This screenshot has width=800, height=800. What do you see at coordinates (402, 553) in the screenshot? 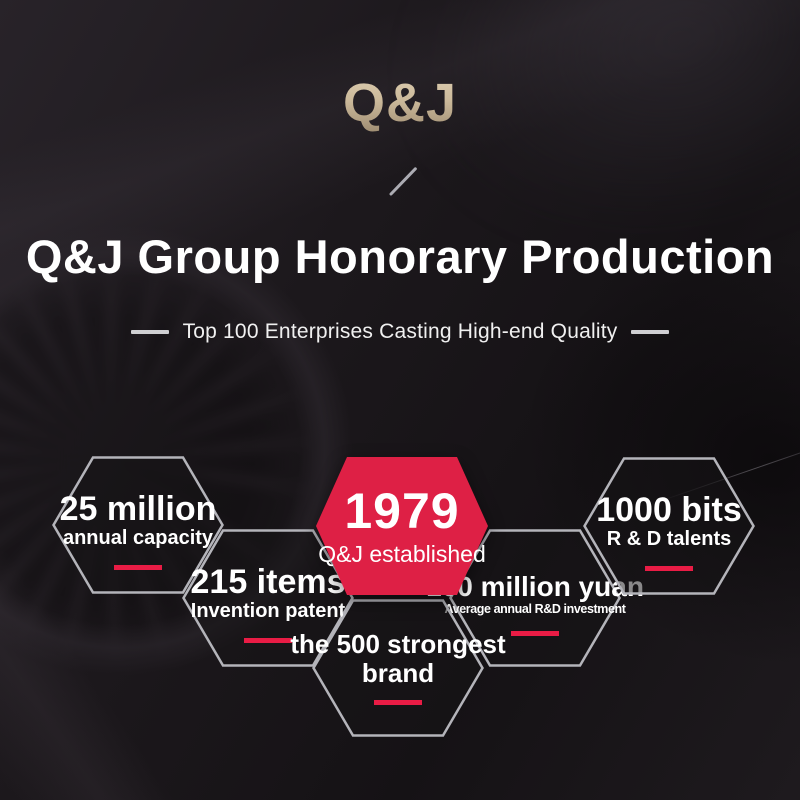
I see `stat-label: Q&J established` at bounding box center [402, 553].